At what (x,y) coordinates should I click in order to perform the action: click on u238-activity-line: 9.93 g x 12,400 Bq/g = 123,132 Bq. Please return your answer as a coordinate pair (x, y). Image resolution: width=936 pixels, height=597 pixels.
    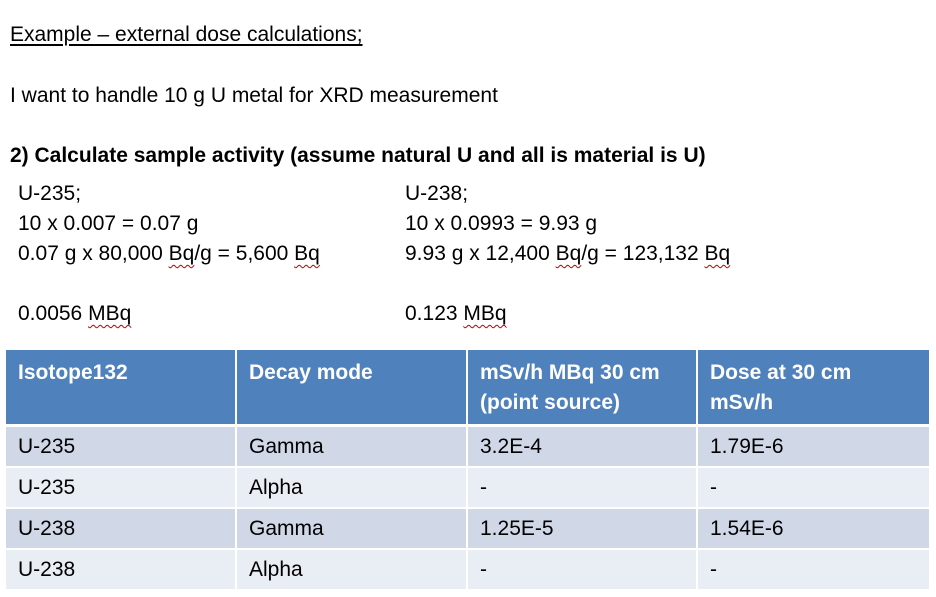
    Looking at the image, I should click on (567, 254).